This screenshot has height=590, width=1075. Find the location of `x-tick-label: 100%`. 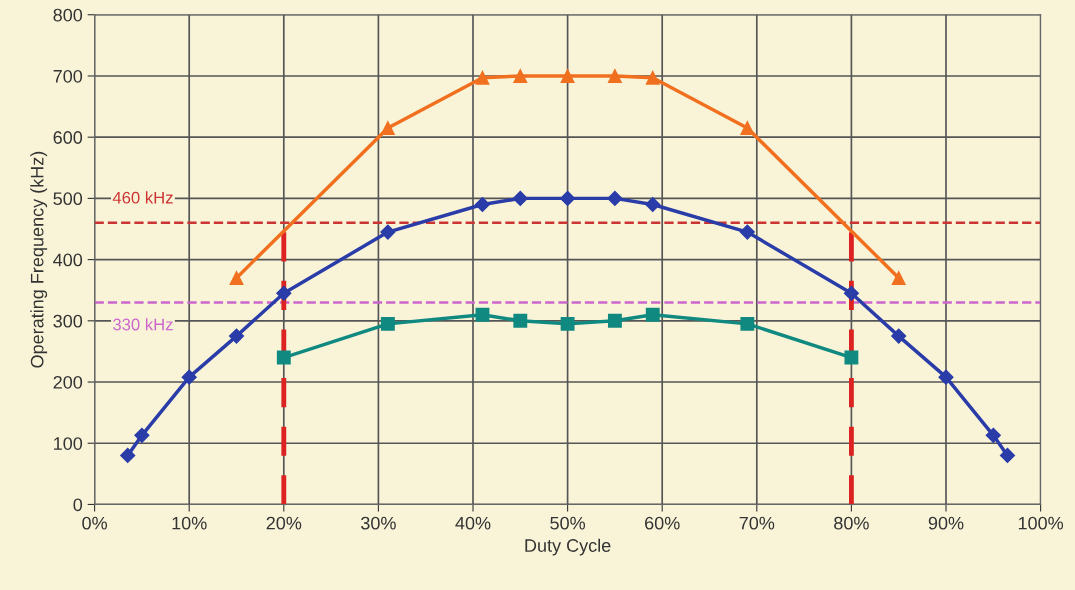

x-tick-label: 100% is located at coordinates (1041, 523).